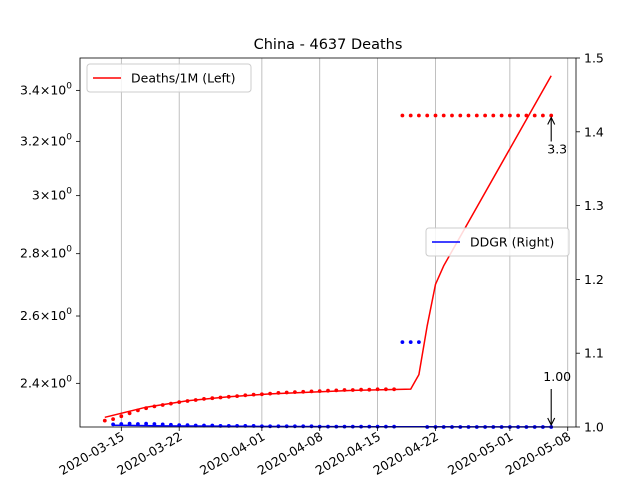 This screenshot has height=480, width=640. I want to click on legend-label: DDGR (Right), so click(512, 242).